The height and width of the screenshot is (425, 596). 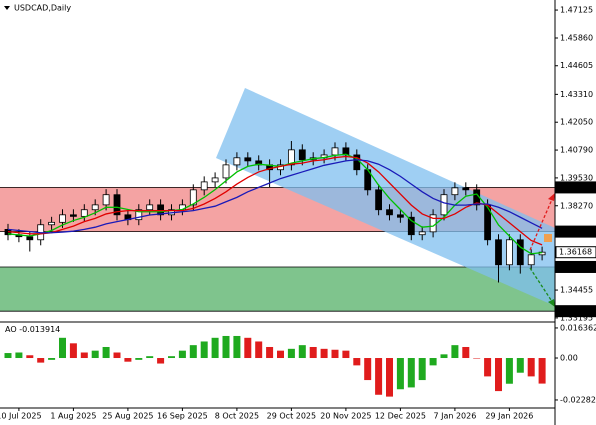 What do you see at coordinates (182, 416) in the screenshot?
I see `x-tick-label: 16 Sep 2025` at bounding box center [182, 416].